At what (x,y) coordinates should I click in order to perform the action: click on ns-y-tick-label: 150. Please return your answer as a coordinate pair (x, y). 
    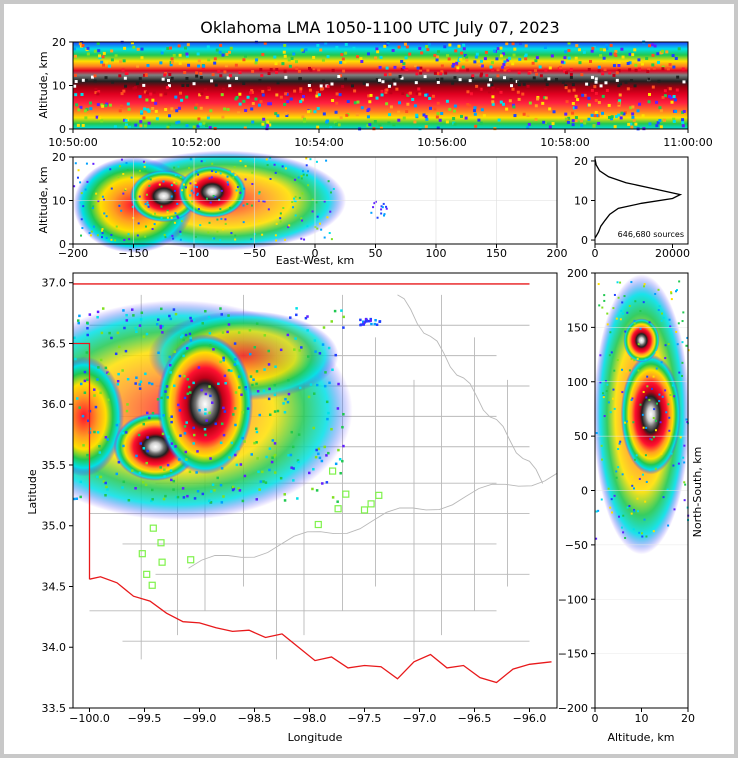
    Looking at the image, I should click on (577, 327).